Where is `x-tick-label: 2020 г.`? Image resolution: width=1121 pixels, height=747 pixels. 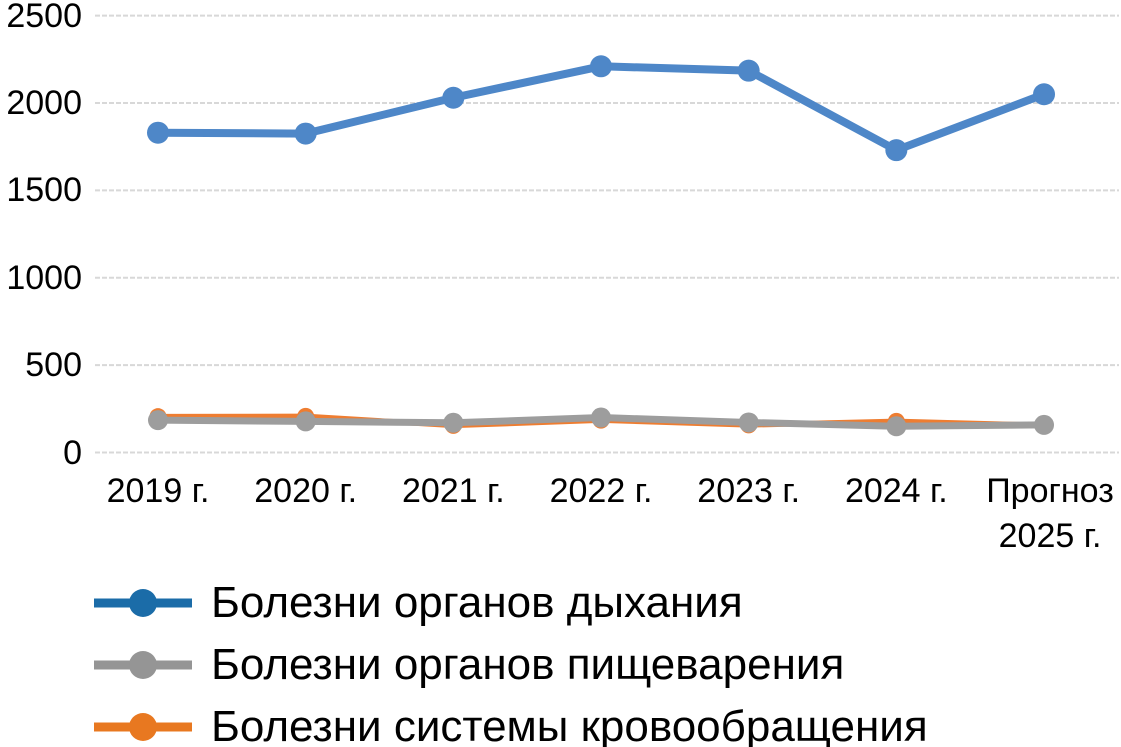 x-tick-label: 2020 г. is located at coordinates (306, 491).